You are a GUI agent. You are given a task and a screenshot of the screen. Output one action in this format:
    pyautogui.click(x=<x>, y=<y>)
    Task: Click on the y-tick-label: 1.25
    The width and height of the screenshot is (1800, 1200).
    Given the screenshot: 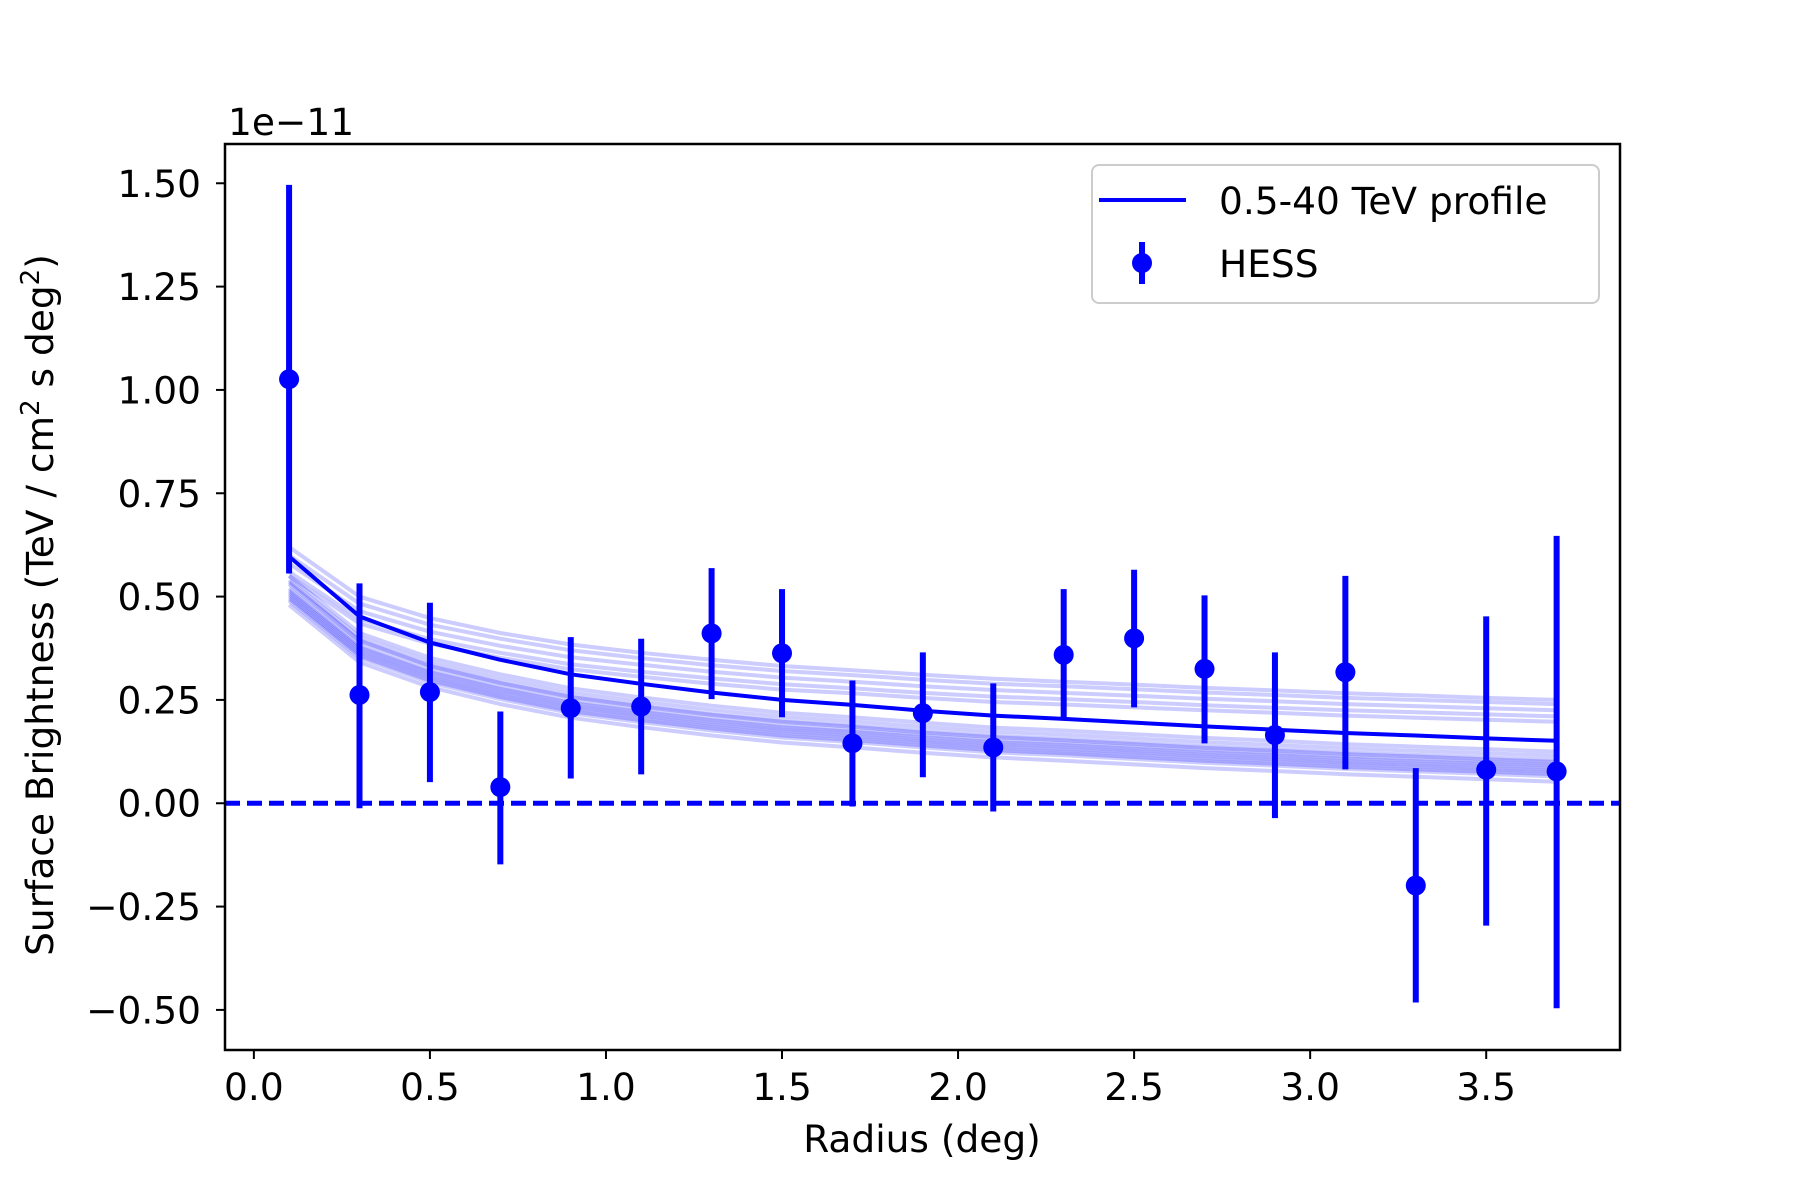 What is the action you would take?
    pyautogui.click(x=160, y=287)
    